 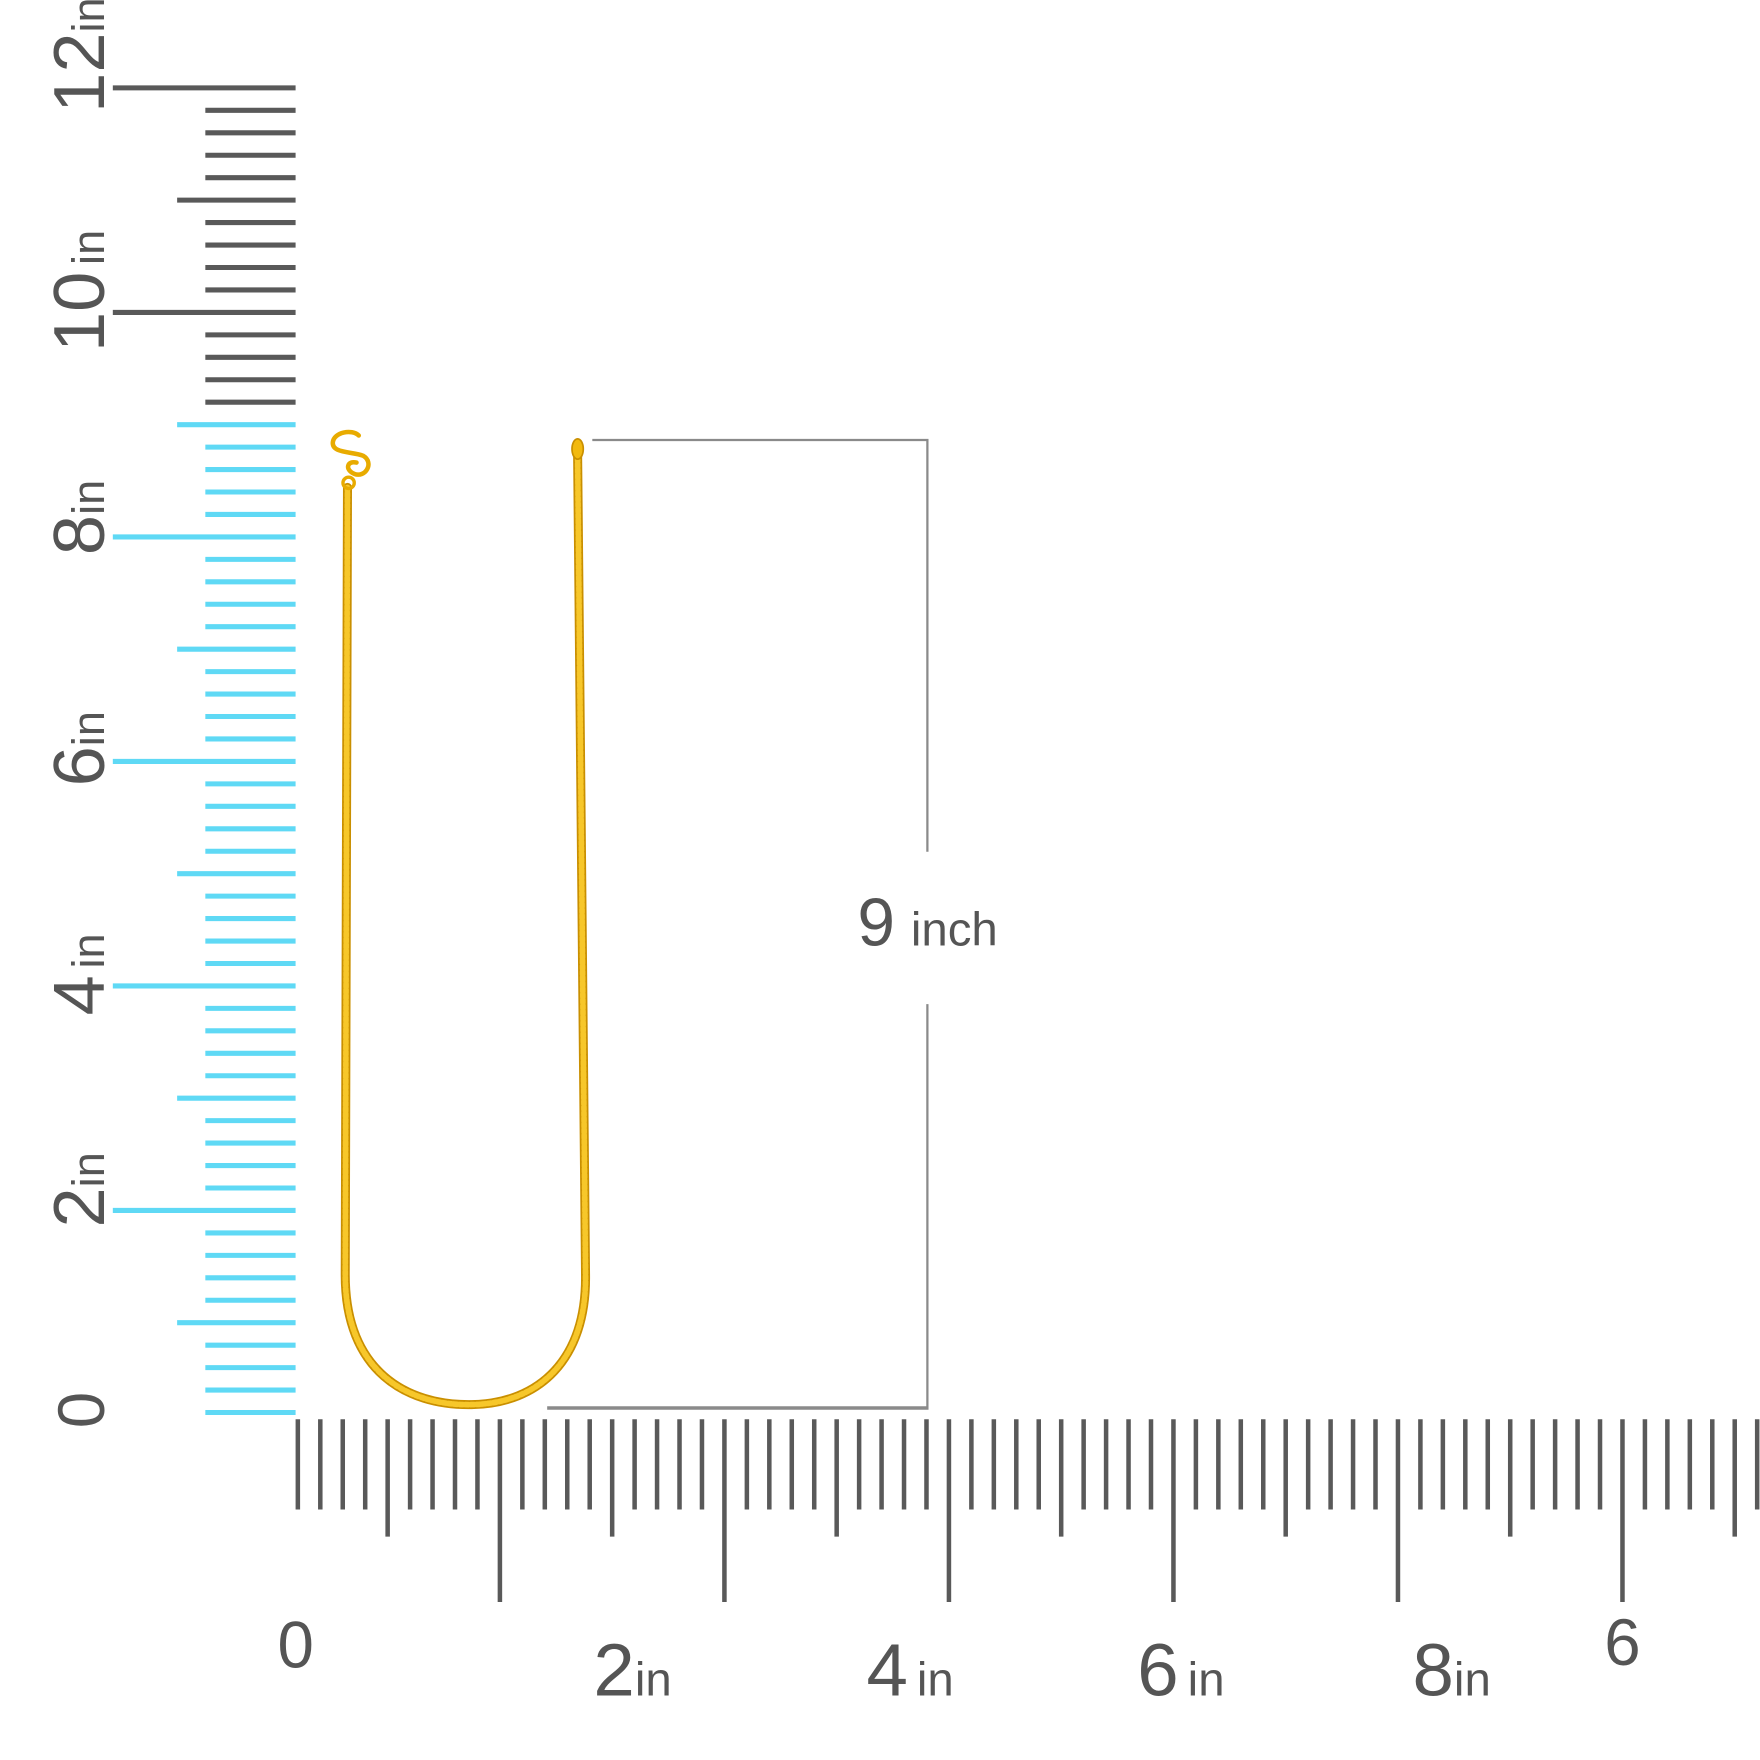 I want to click on v-label-10in: 10in, so click(x=80, y=291).